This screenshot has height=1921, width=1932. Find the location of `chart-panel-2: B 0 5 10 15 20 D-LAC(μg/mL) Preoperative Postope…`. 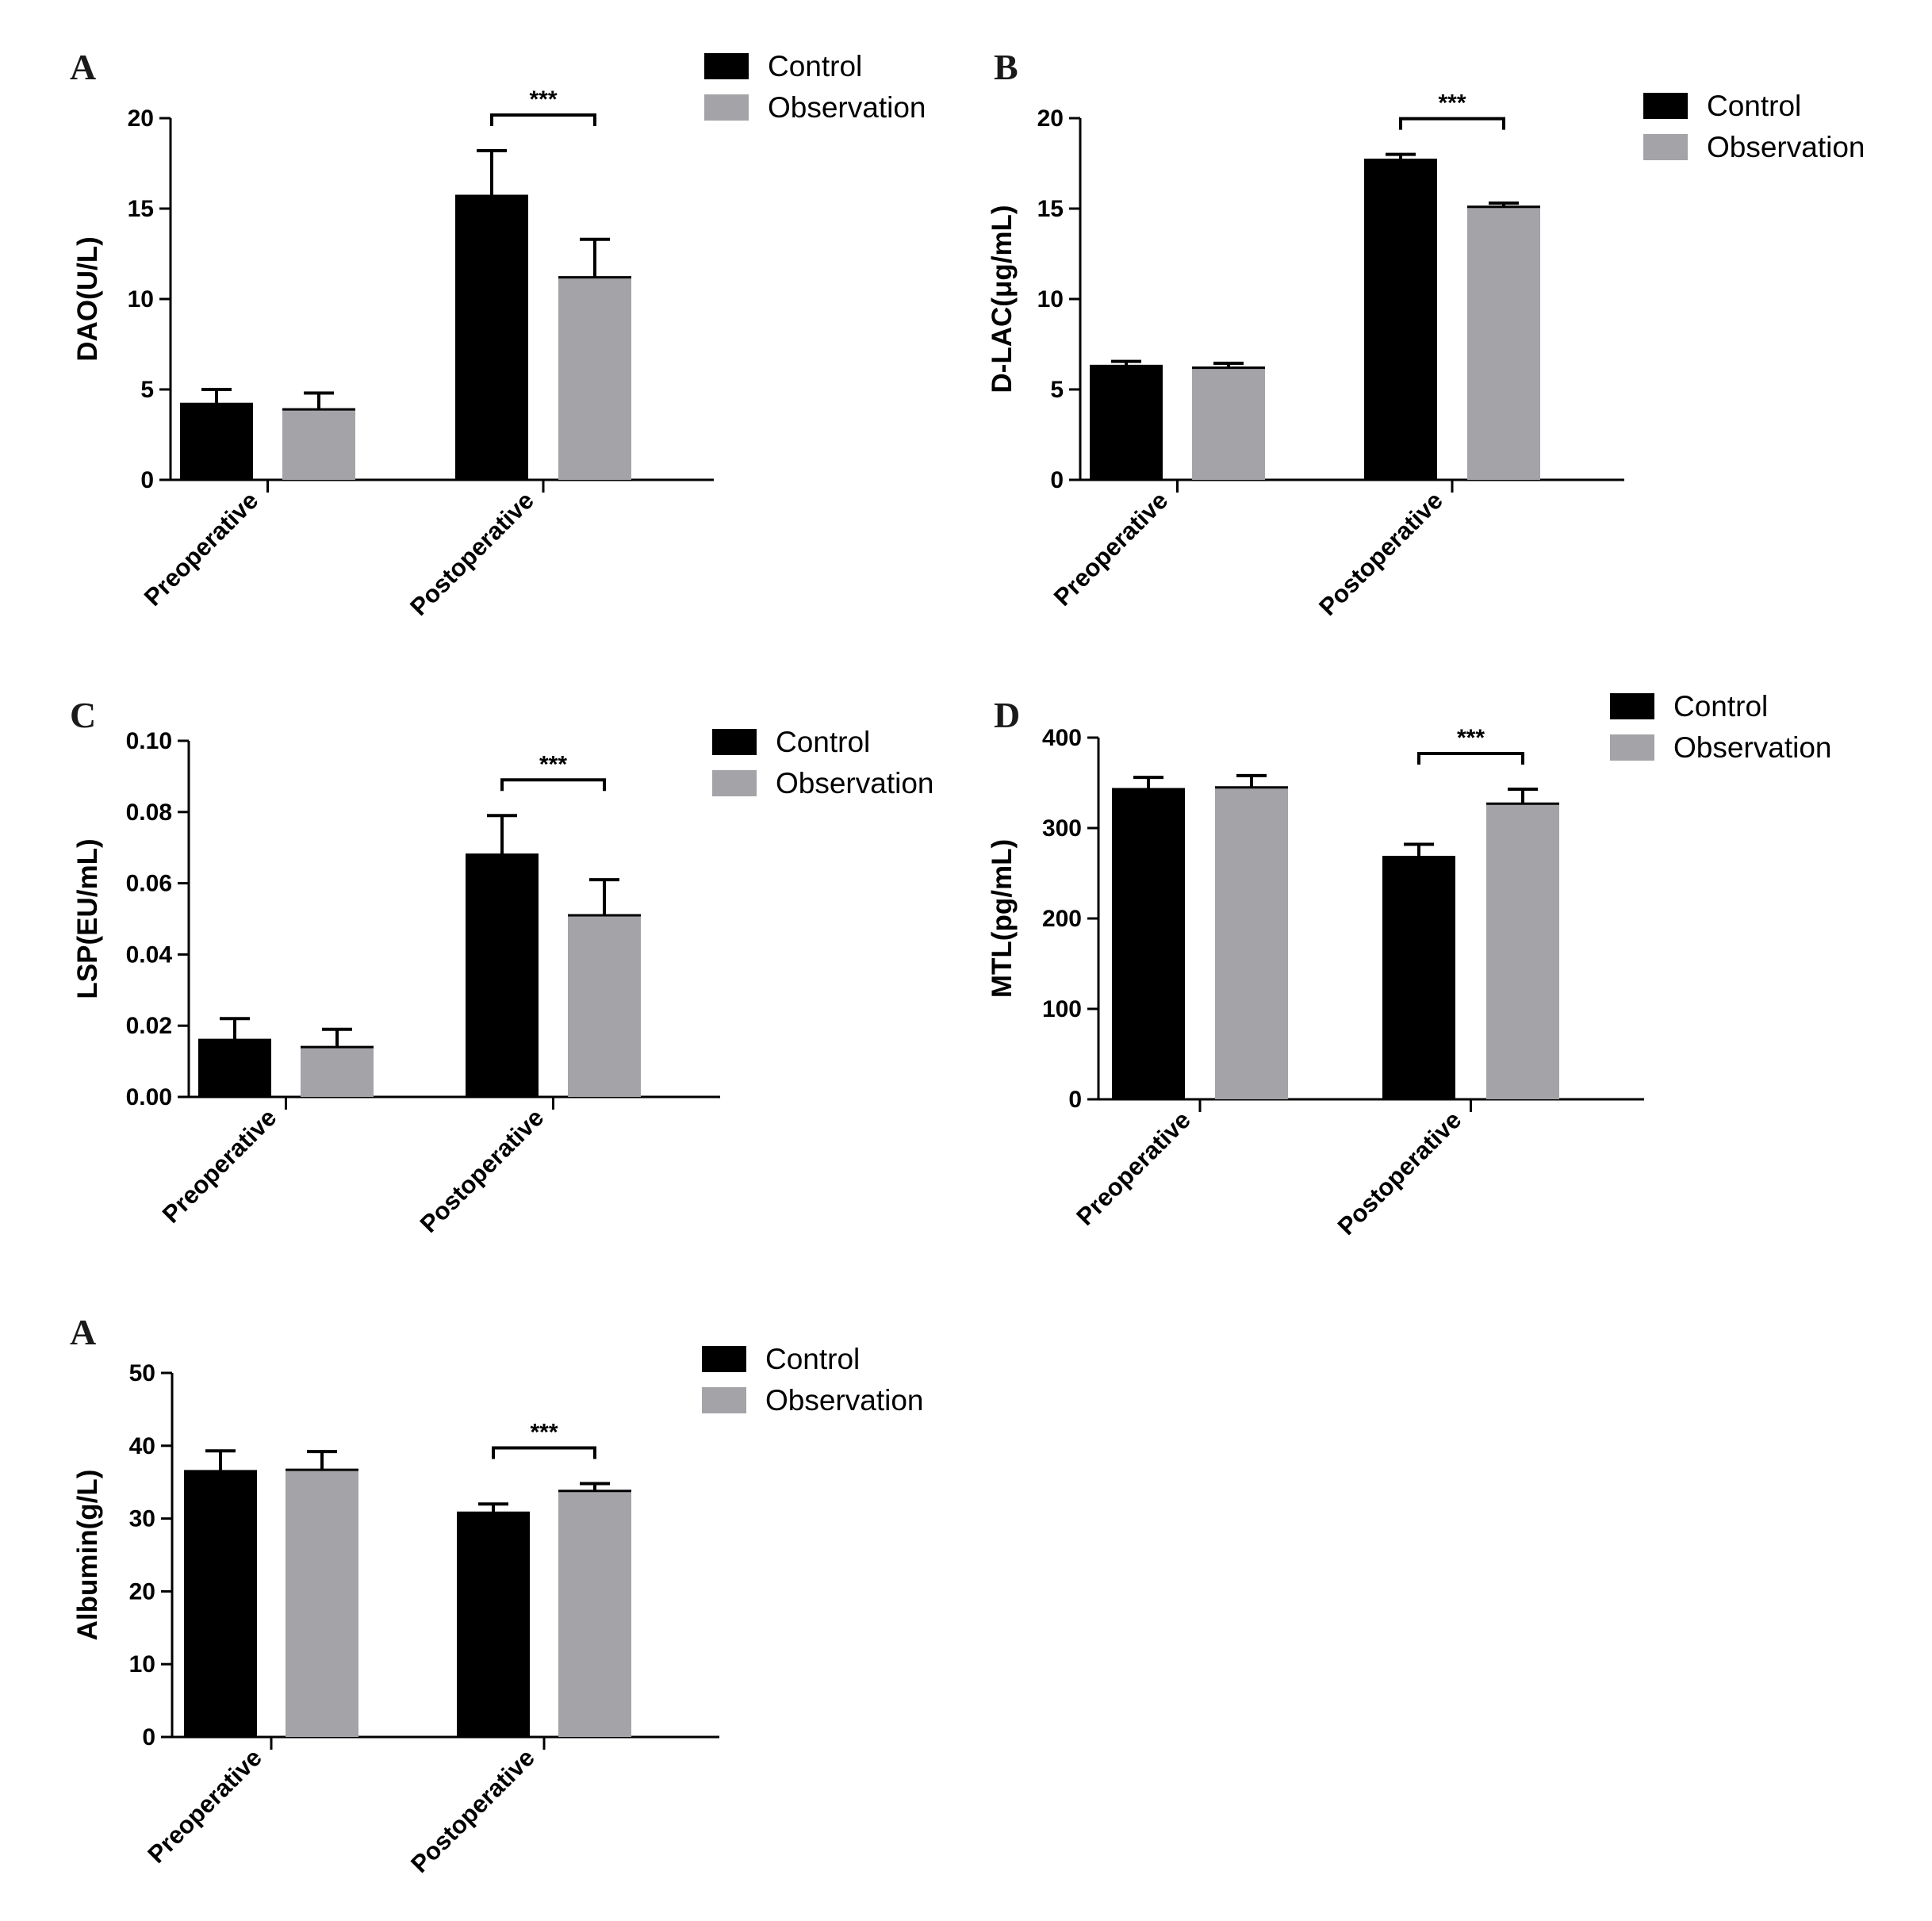

chart-panel-2: B 0 5 10 15 20 D-LAC(μg/mL) Preoperative Postope… is located at coordinates (1426, 334).